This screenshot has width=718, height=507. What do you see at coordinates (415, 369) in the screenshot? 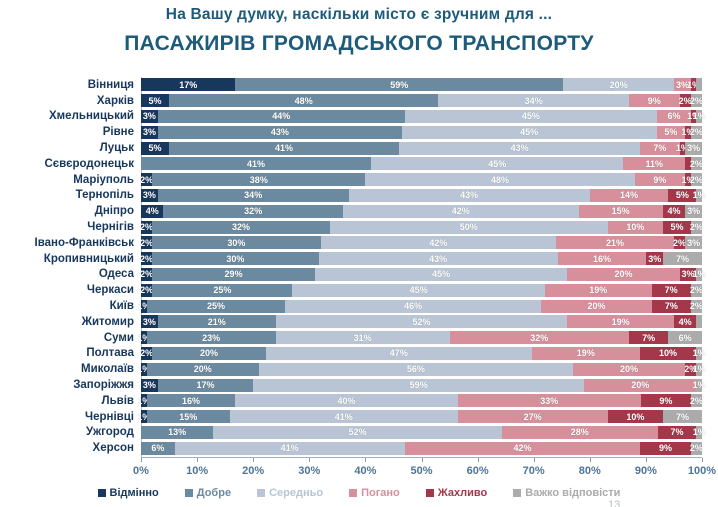
I see `bar-segment-value: 56%` at bounding box center [415, 369].